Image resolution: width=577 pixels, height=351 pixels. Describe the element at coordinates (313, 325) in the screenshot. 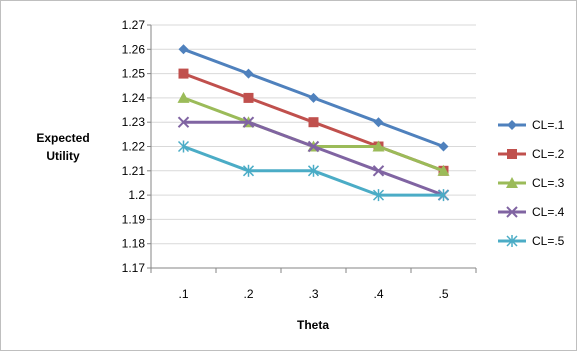

I see `x-axis-title: Theta` at that location.